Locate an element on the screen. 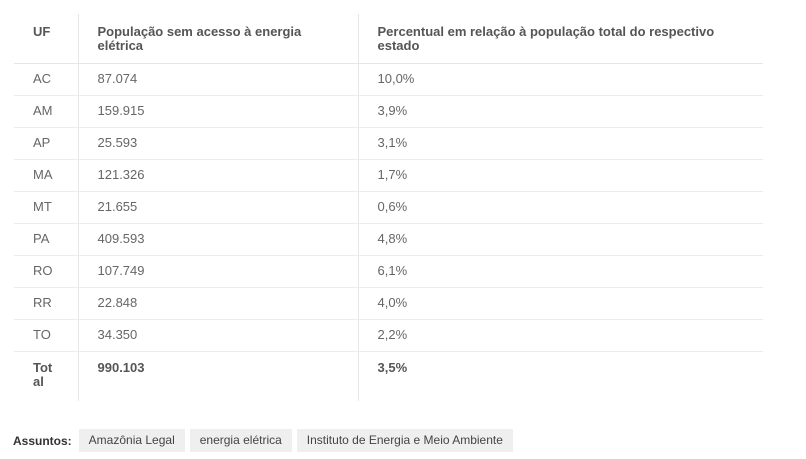 This screenshot has width=806, height=459. cell-population: 107.749 is located at coordinates (217, 271).